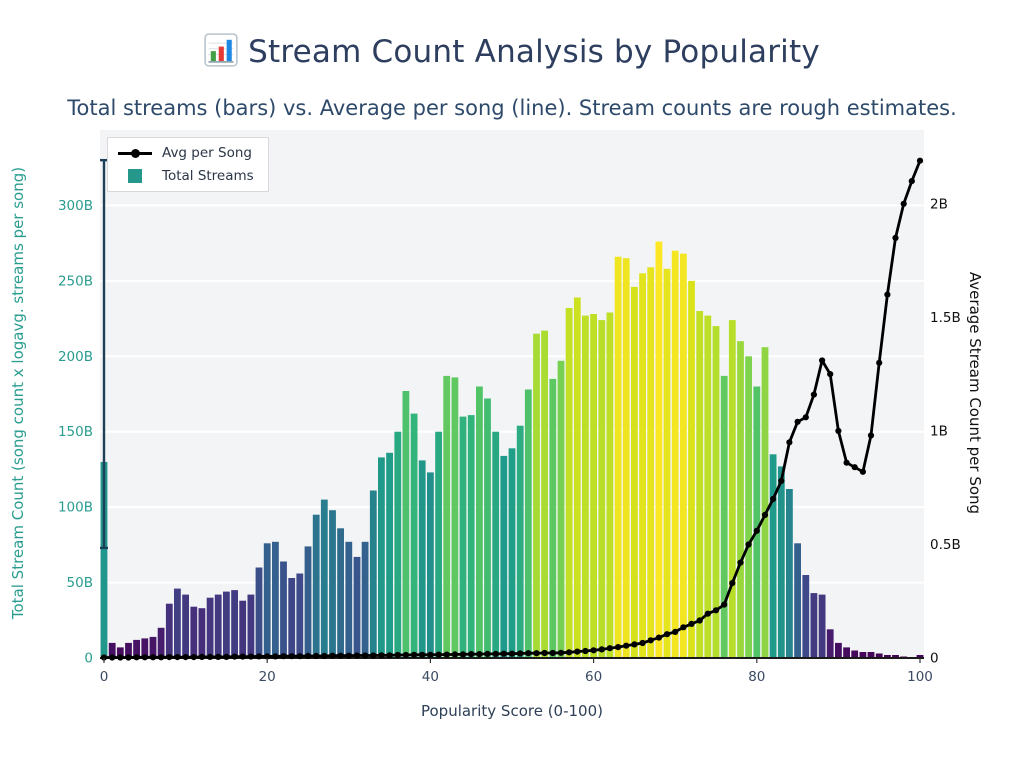 The image size is (1024, 768). Describe the element at coordinates (104, 677) in the screenshot. I see `x-tick-label: 0` at that location.